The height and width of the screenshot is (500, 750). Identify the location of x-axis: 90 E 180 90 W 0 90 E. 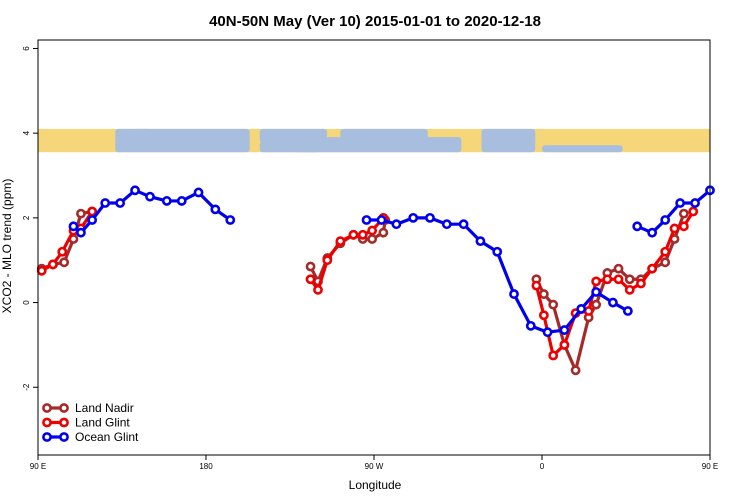
(374, 463).